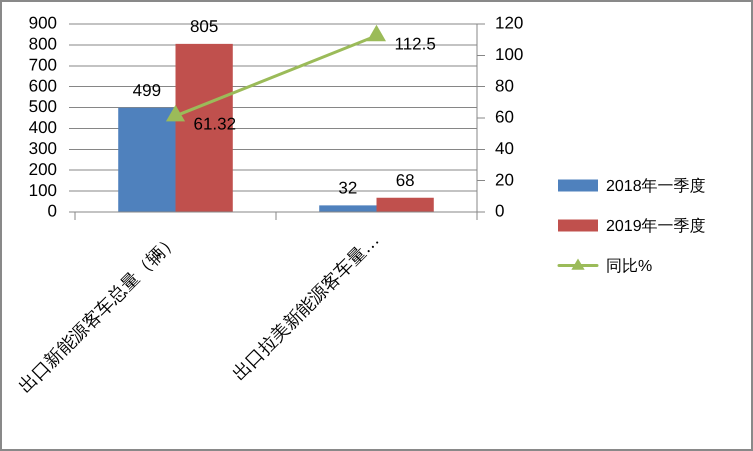 This screenshot has width=753, height=451. What do you see at coordinates (415, 44) in the screenshot?
I see `data-label: 112.5` at bounding box center [415, 44].